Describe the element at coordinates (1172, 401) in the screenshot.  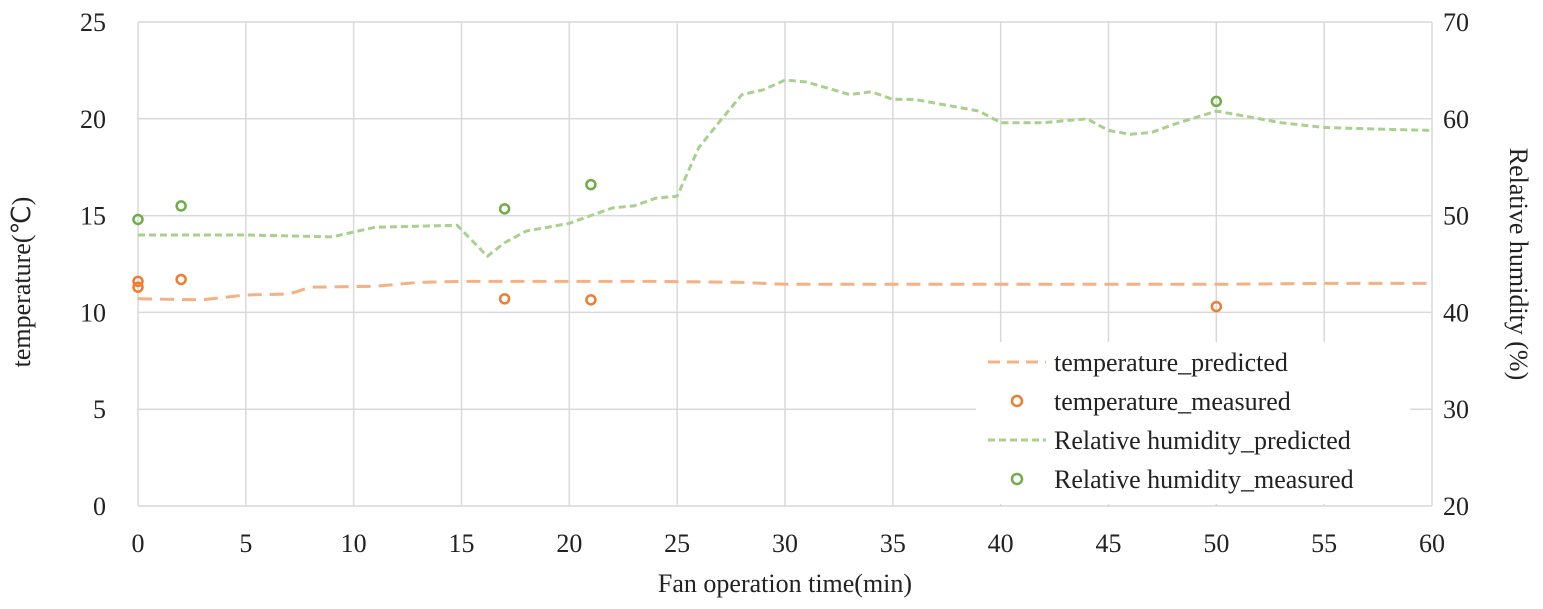
I see `legend-label: temperature_measured` at that location.